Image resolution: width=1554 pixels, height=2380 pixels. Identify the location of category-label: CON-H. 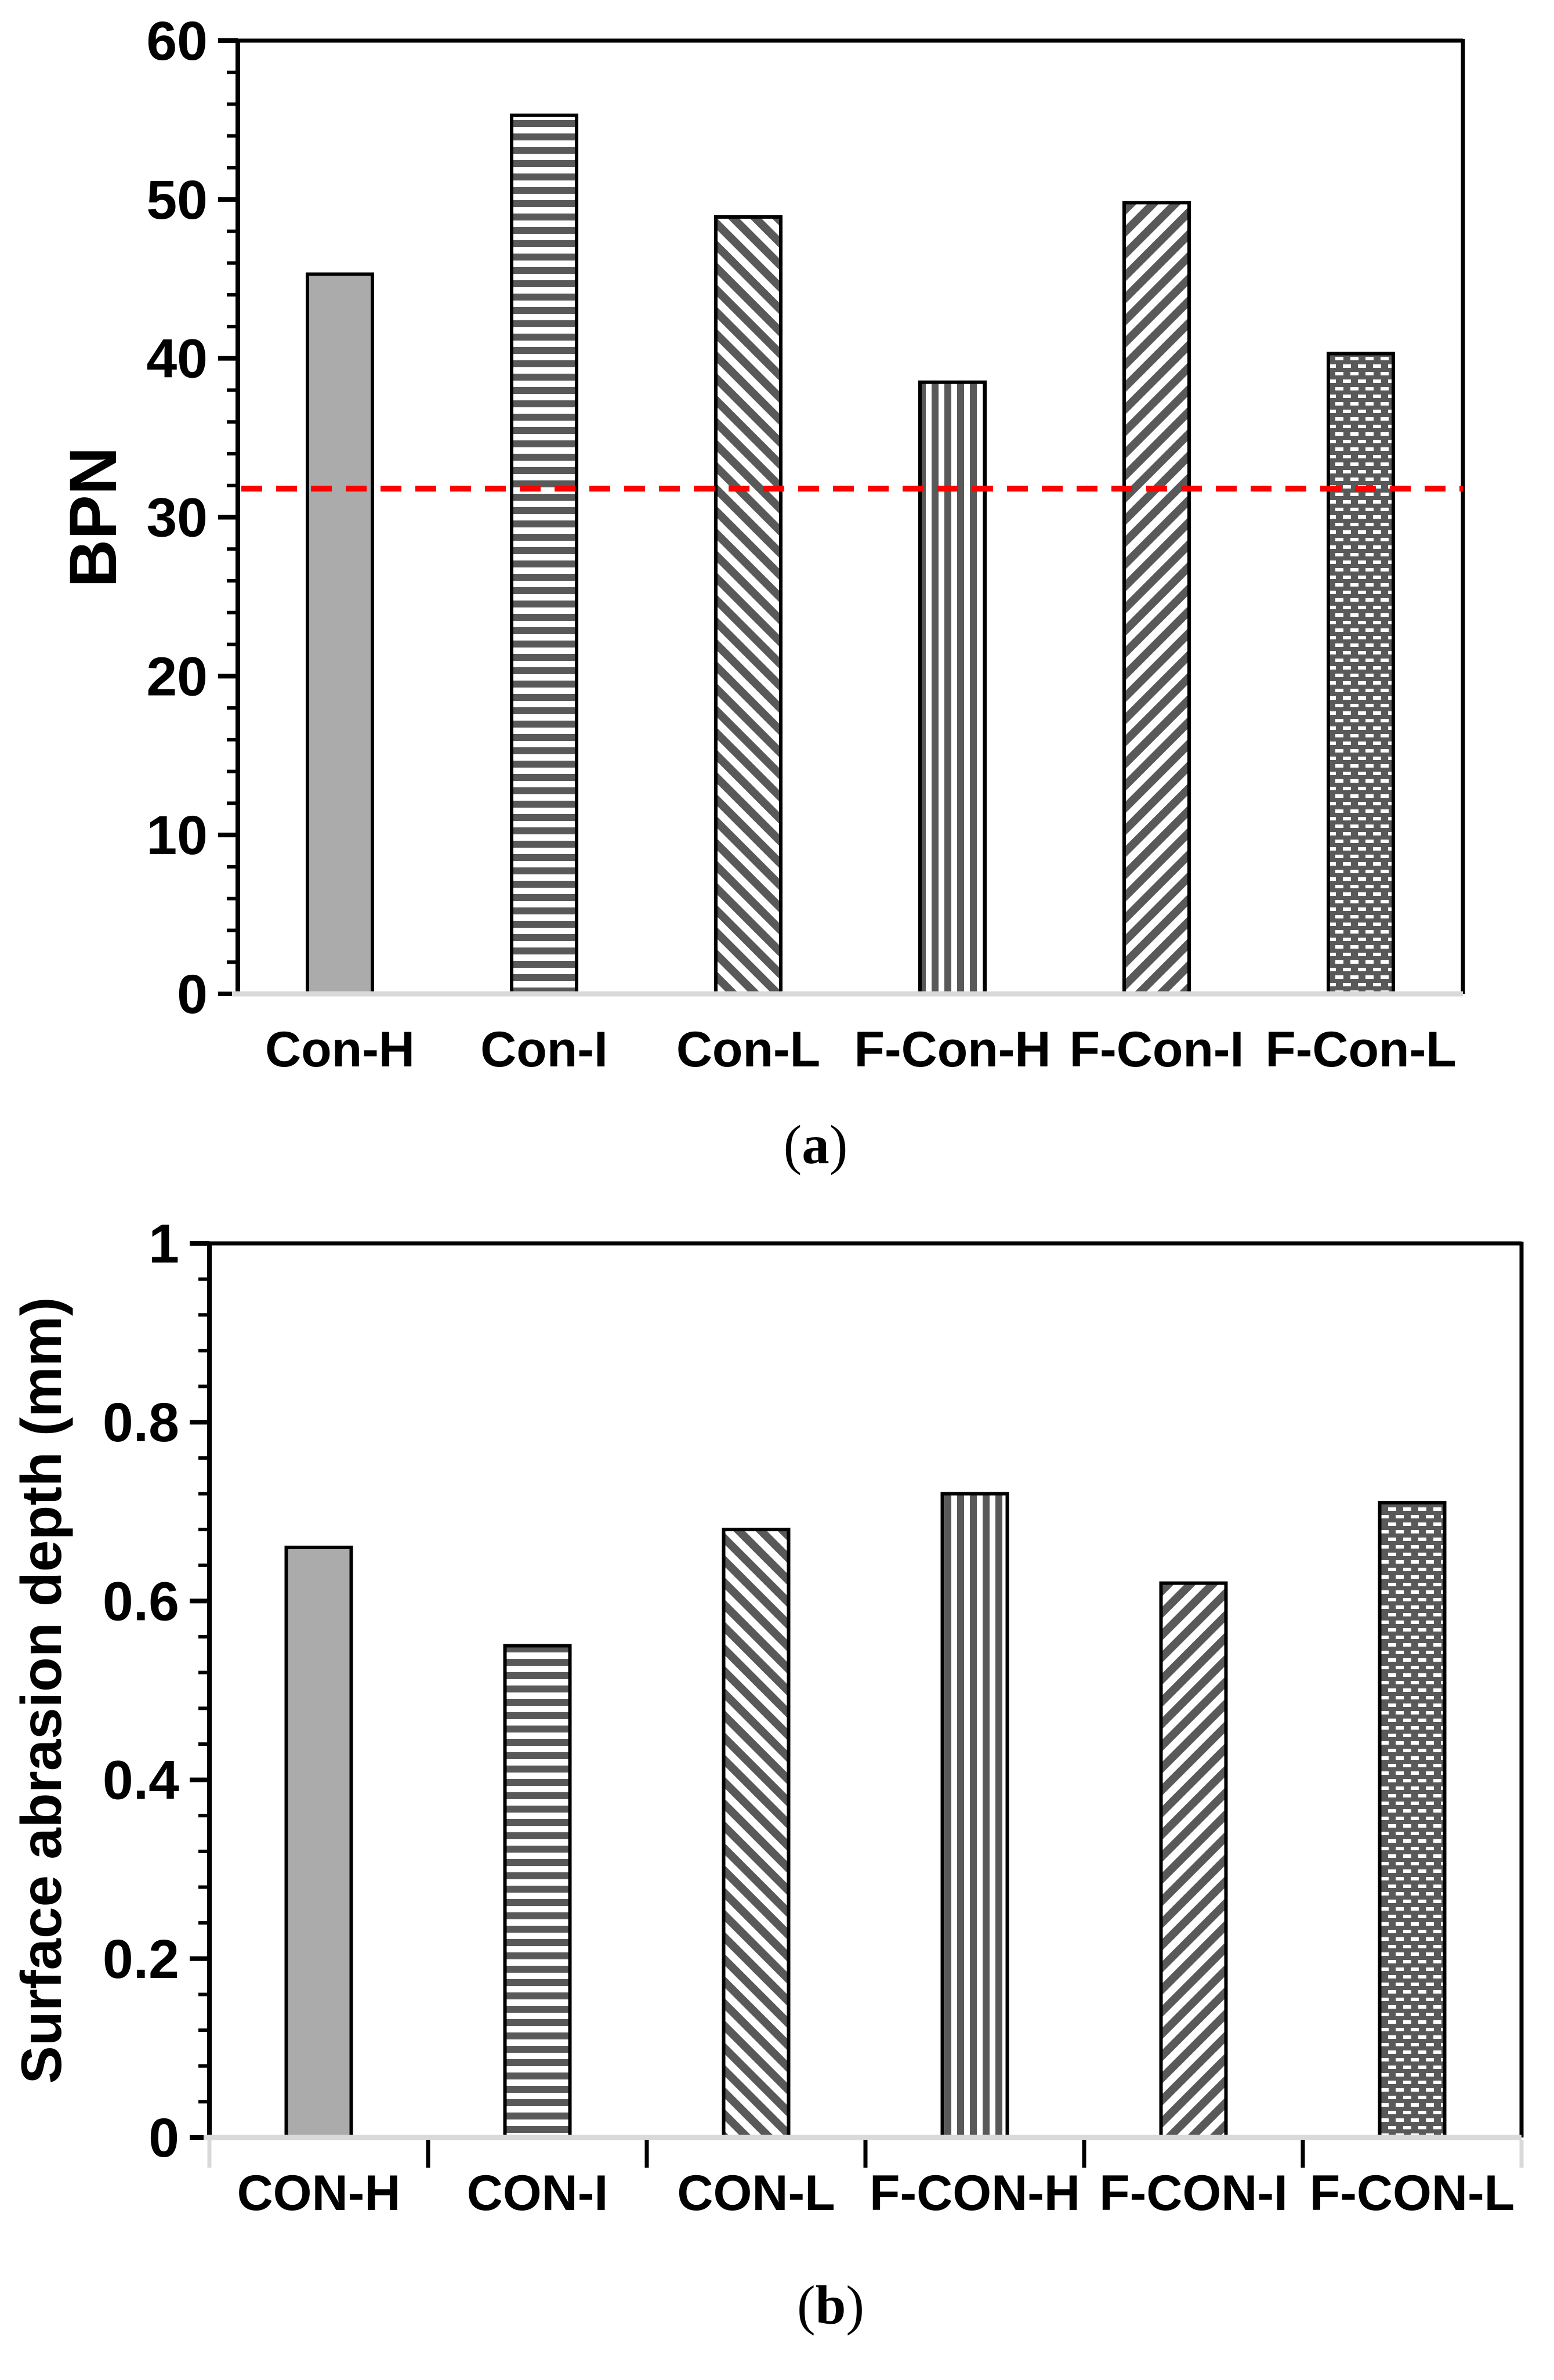
(319, 2193).